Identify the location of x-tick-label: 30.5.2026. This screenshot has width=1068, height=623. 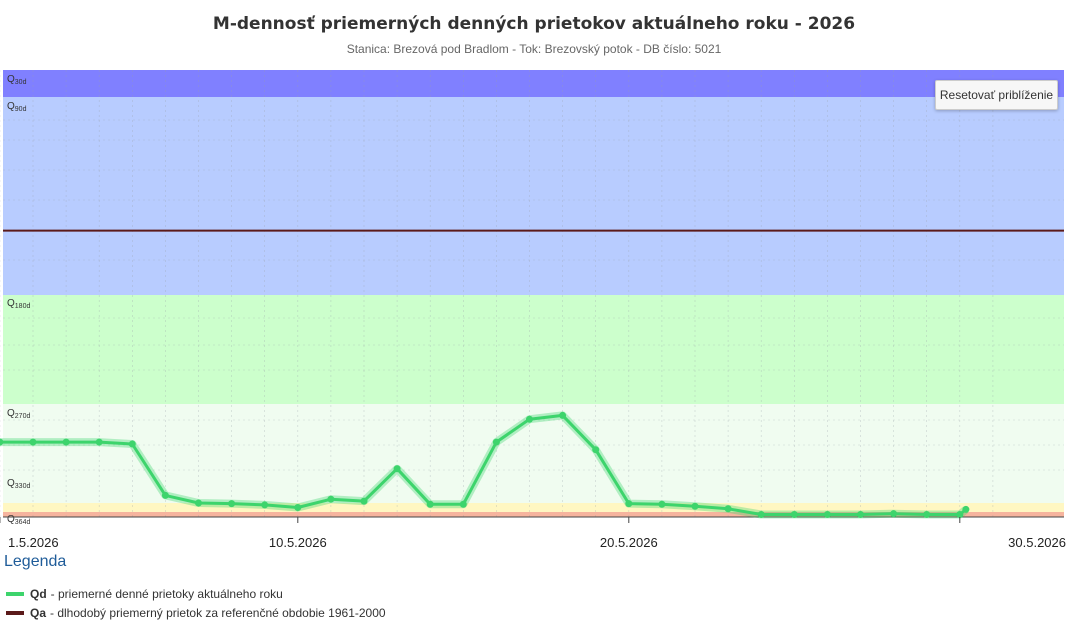
(1037, 542).